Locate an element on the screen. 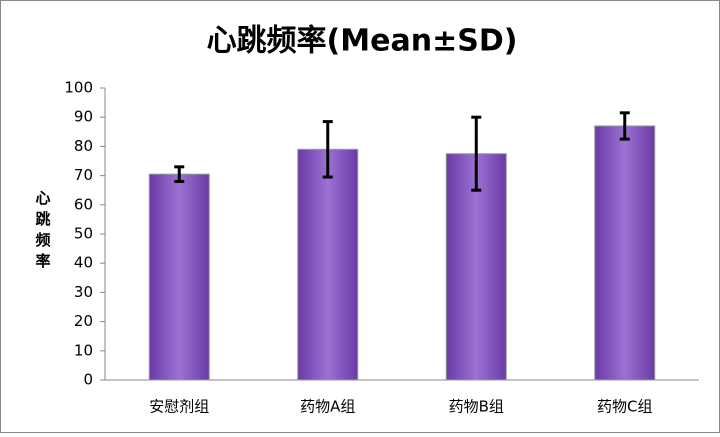 The height and width of the screenshot is (437, 720). y-tick-label: 50 is located at coordinates (83, 234).